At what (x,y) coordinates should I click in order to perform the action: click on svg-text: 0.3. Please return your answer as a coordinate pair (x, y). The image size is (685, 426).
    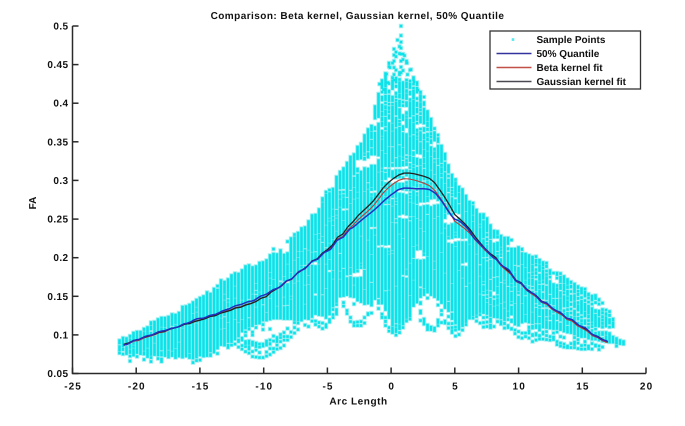
    Looking at the image, I should click on (60, 181).